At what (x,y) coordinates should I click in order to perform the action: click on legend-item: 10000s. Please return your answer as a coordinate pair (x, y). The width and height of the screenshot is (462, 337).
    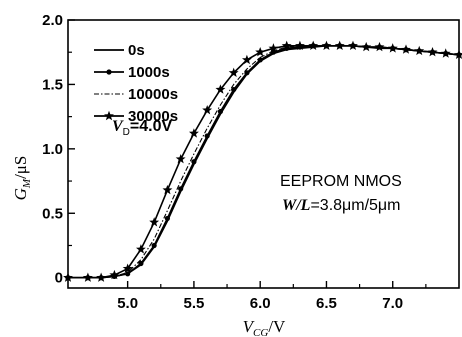
    Looking at the image, I should click on (136, 94).